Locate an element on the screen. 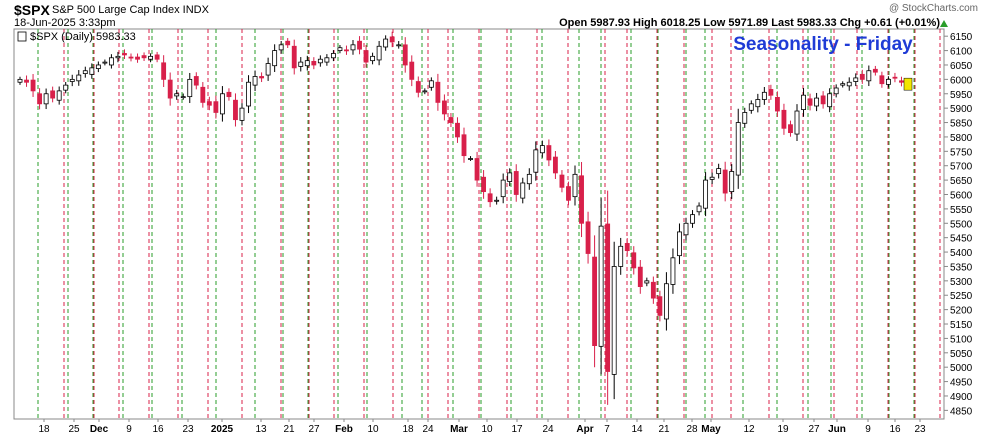 The height and width of the screenshot is (438, 990). x-tick-label: 25 is located at coordinates (74, 429).